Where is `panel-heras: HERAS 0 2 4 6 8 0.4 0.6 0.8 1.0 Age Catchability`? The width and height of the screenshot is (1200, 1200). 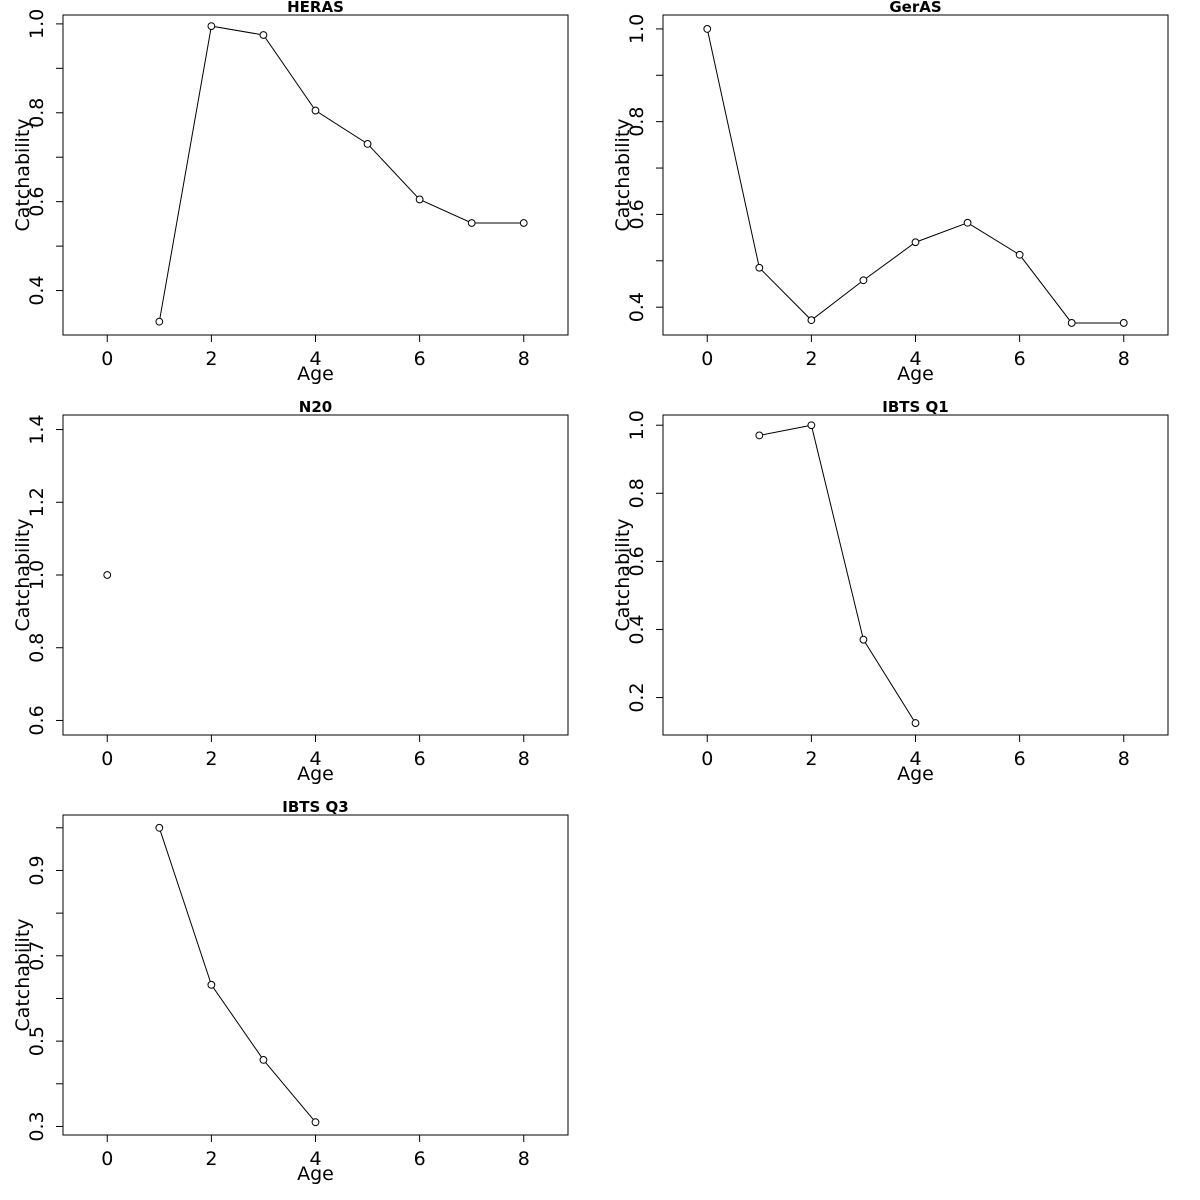 panel-heras: HERAS 0 2 4 6 8 0.4 0.6 0.8 1.0 Age Catchability is located at coordinates (290, 192).